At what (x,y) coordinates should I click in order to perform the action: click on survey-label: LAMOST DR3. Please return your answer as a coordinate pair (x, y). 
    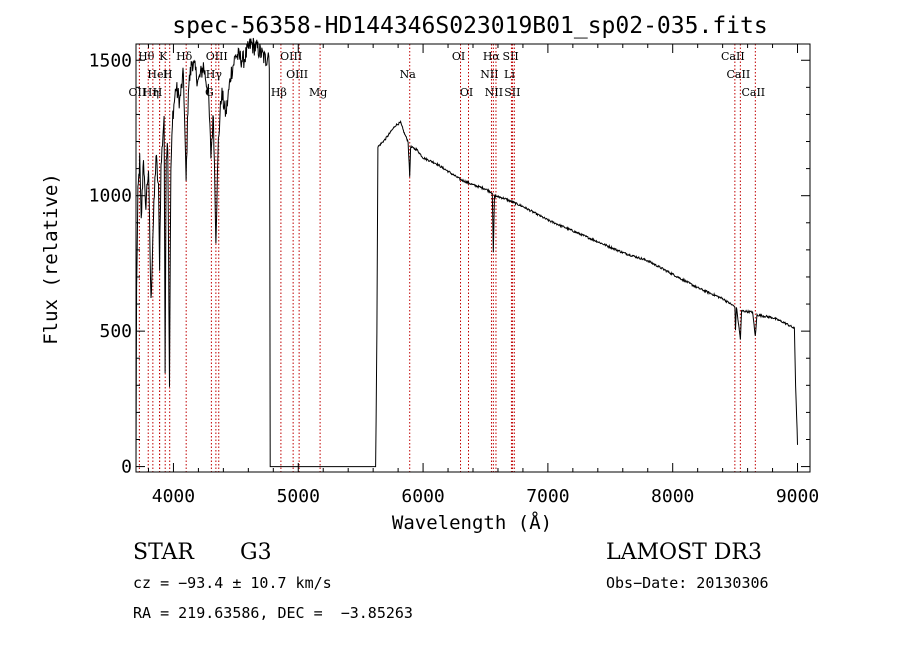
    Looking at the image, I should click on (684, 552).